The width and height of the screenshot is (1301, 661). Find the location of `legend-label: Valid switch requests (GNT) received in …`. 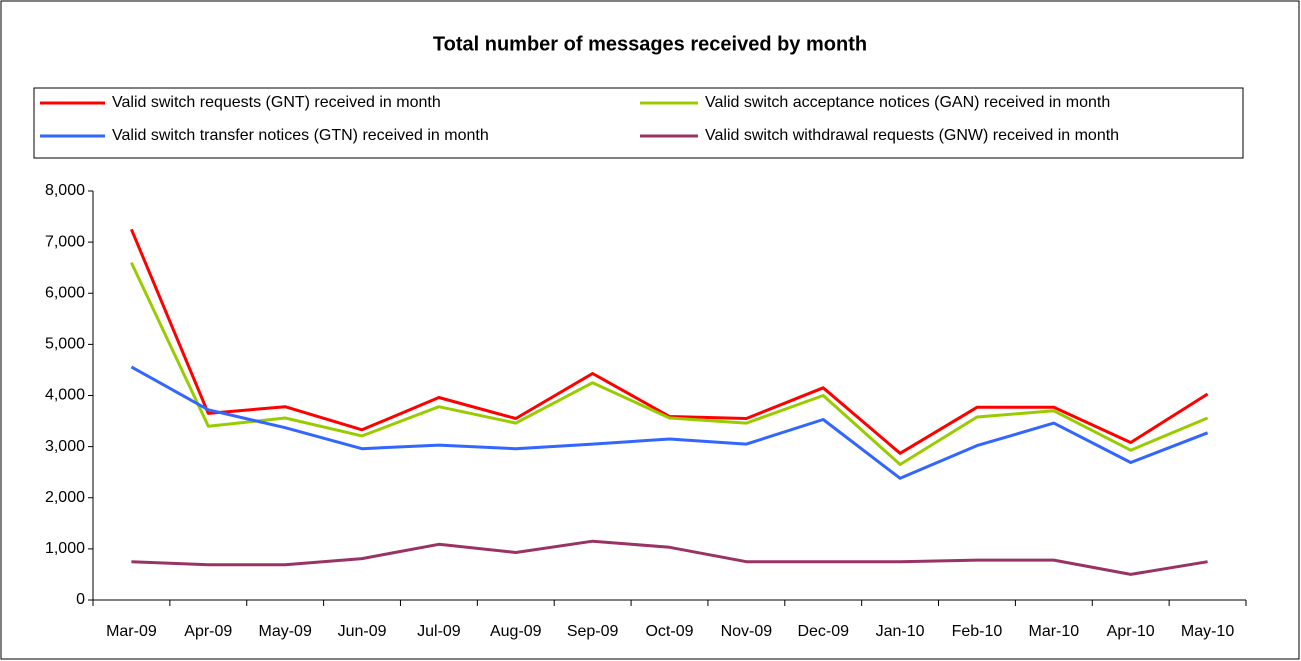

legend-label: Valid switch requests (GNT) received in … is located at coordinates (276, 102).